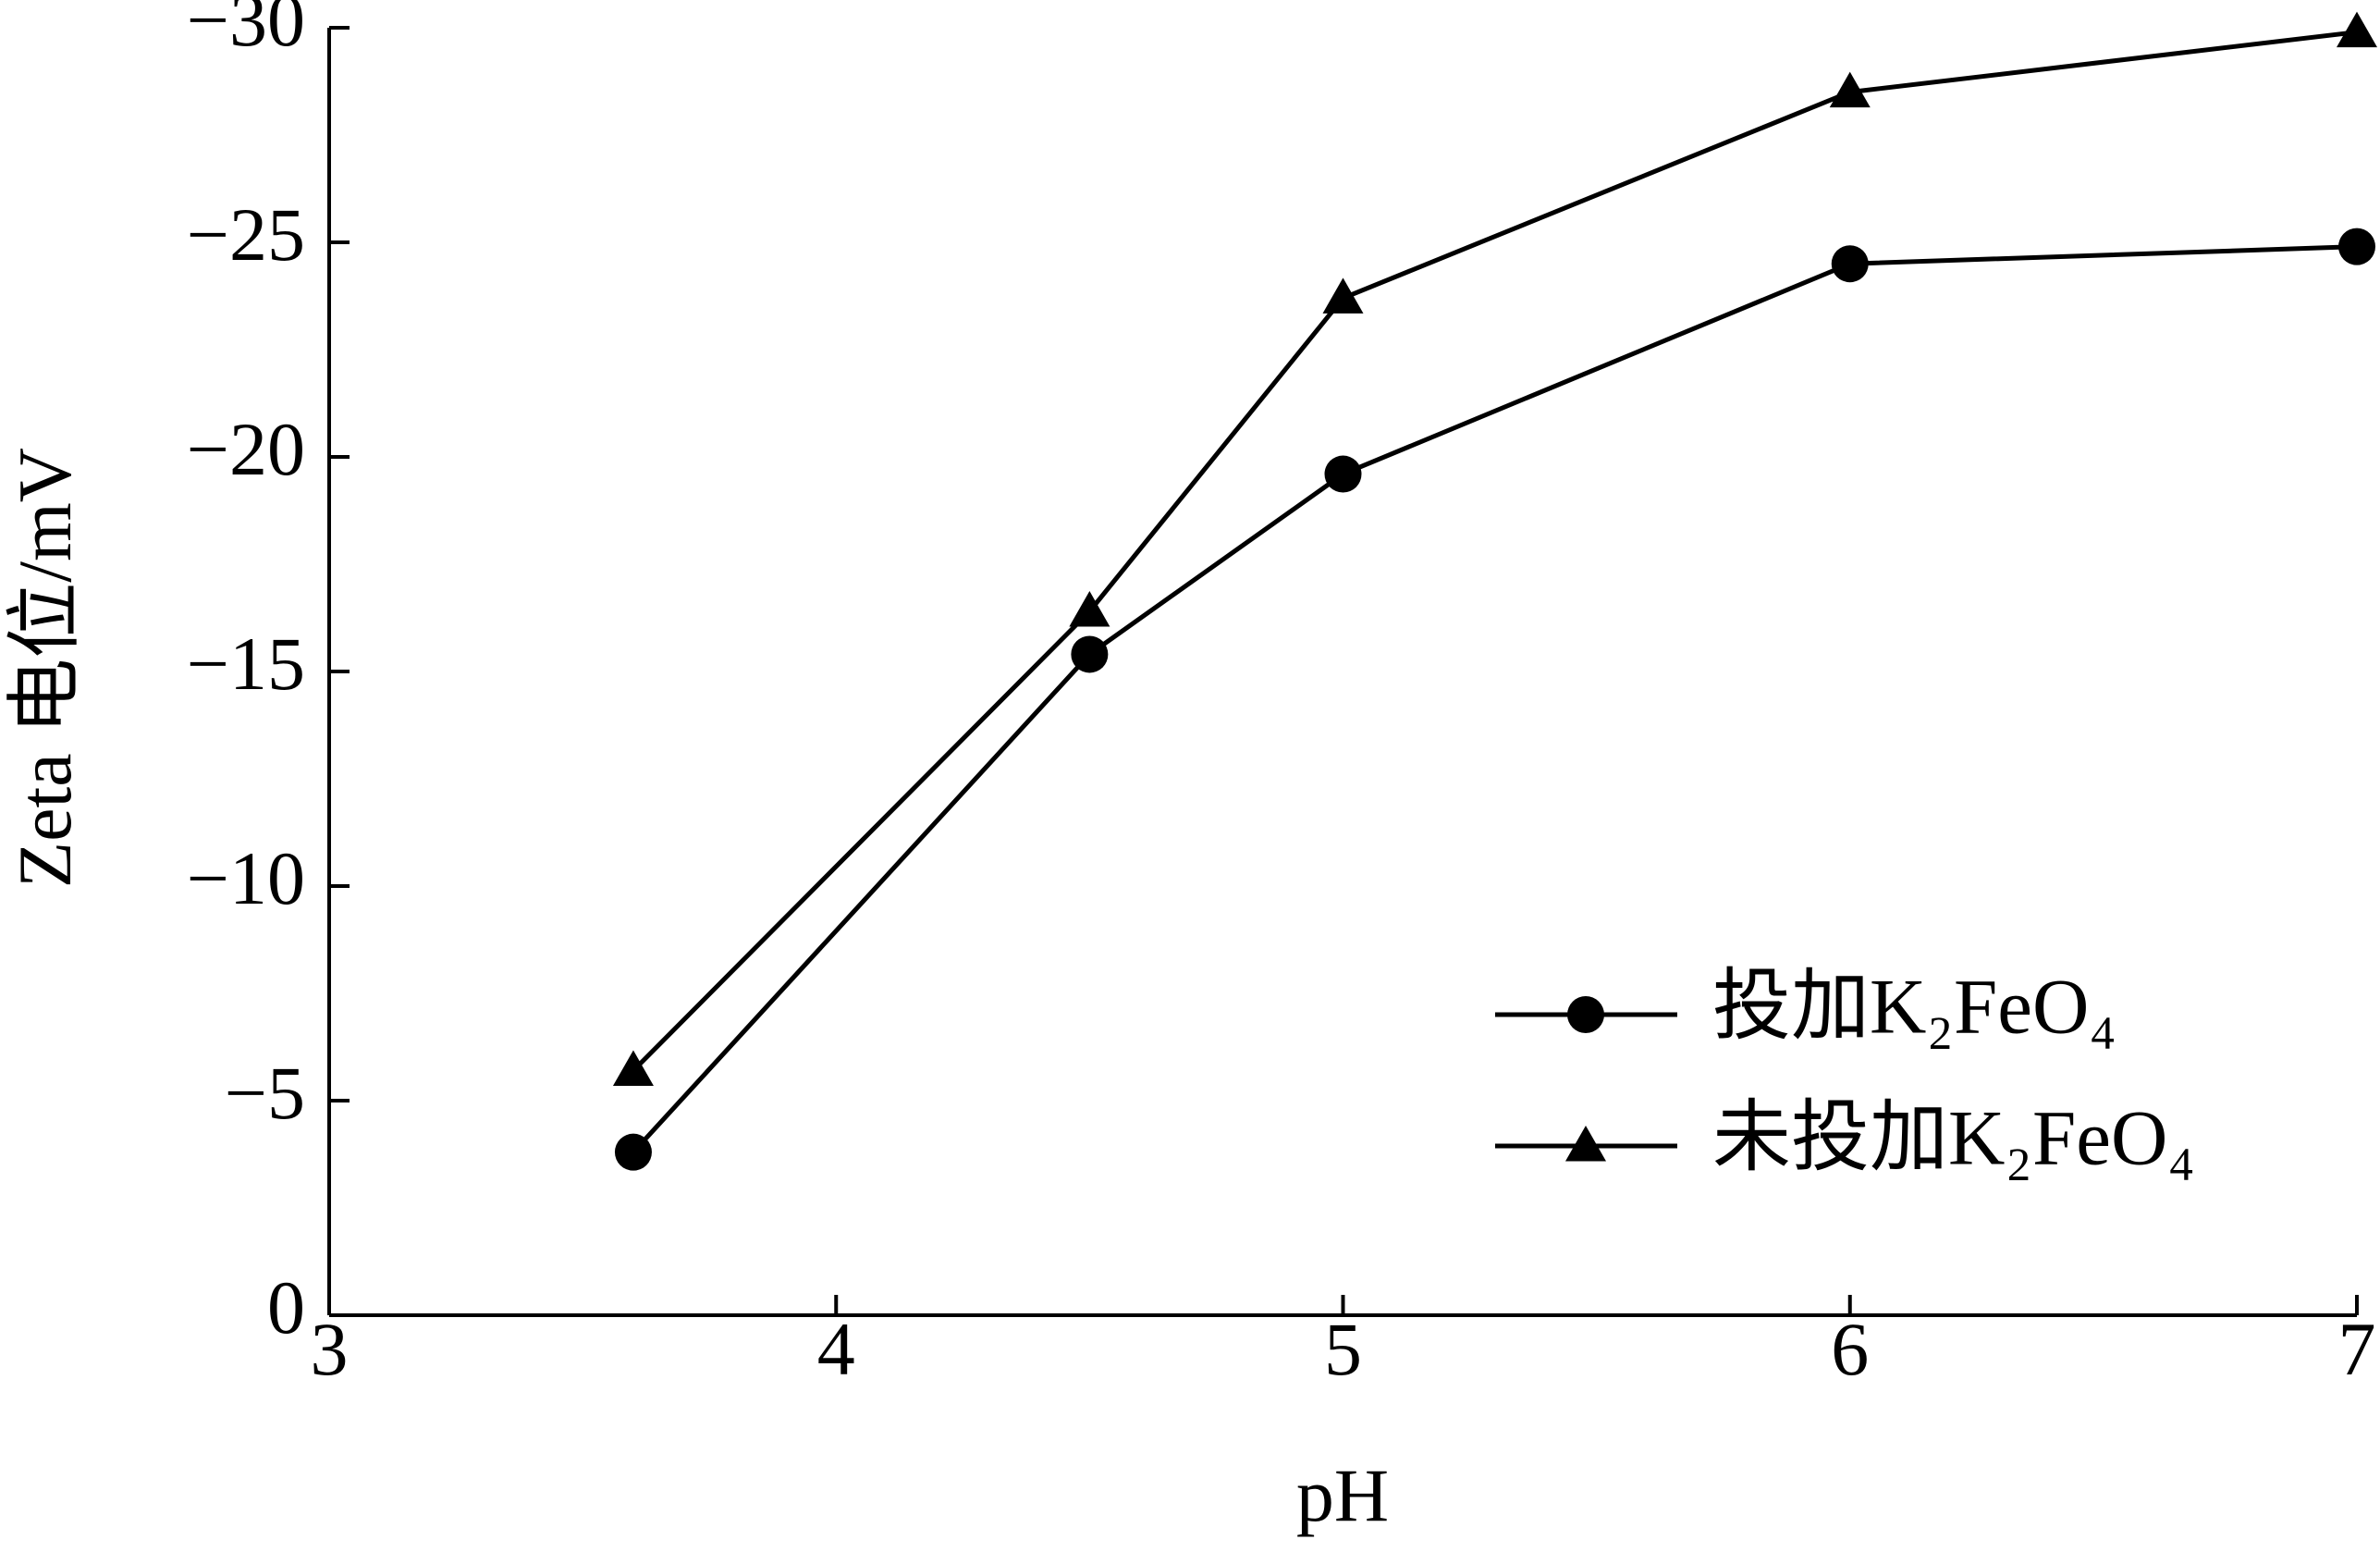 The width and height of the screenshot is (2380, 1552). Describe the element at coordinates (330, 1349) in the screenshot. I see `x-tick-label: 3` at that location.